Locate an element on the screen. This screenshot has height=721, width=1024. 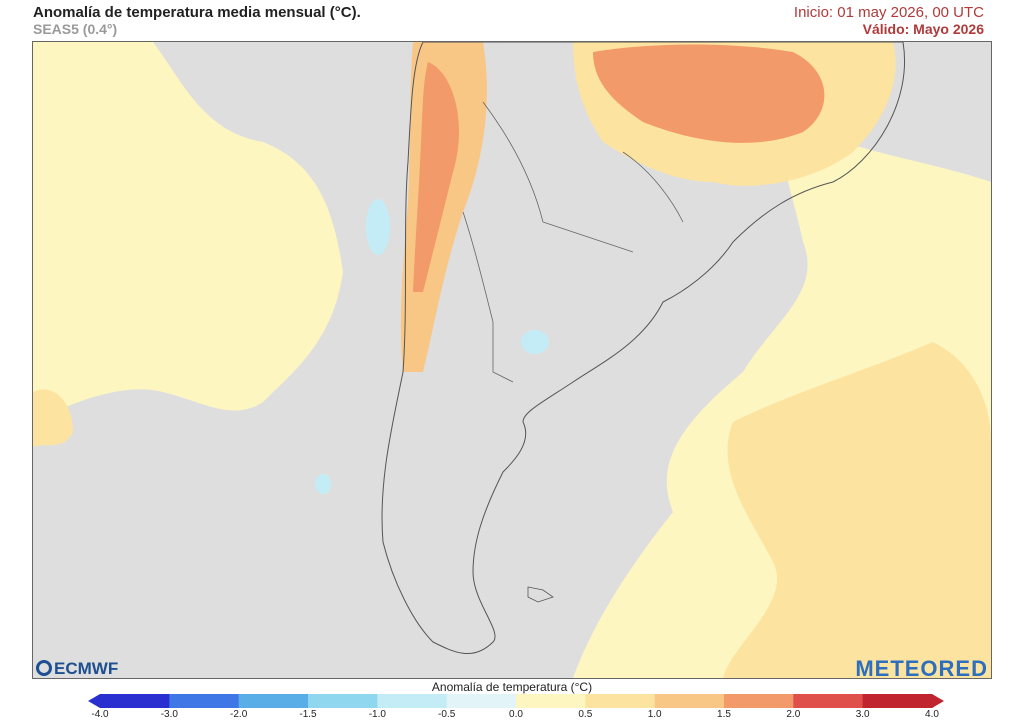
model-subtitle: SEAS5 (0.4°) is located at coordinates (75, 29).